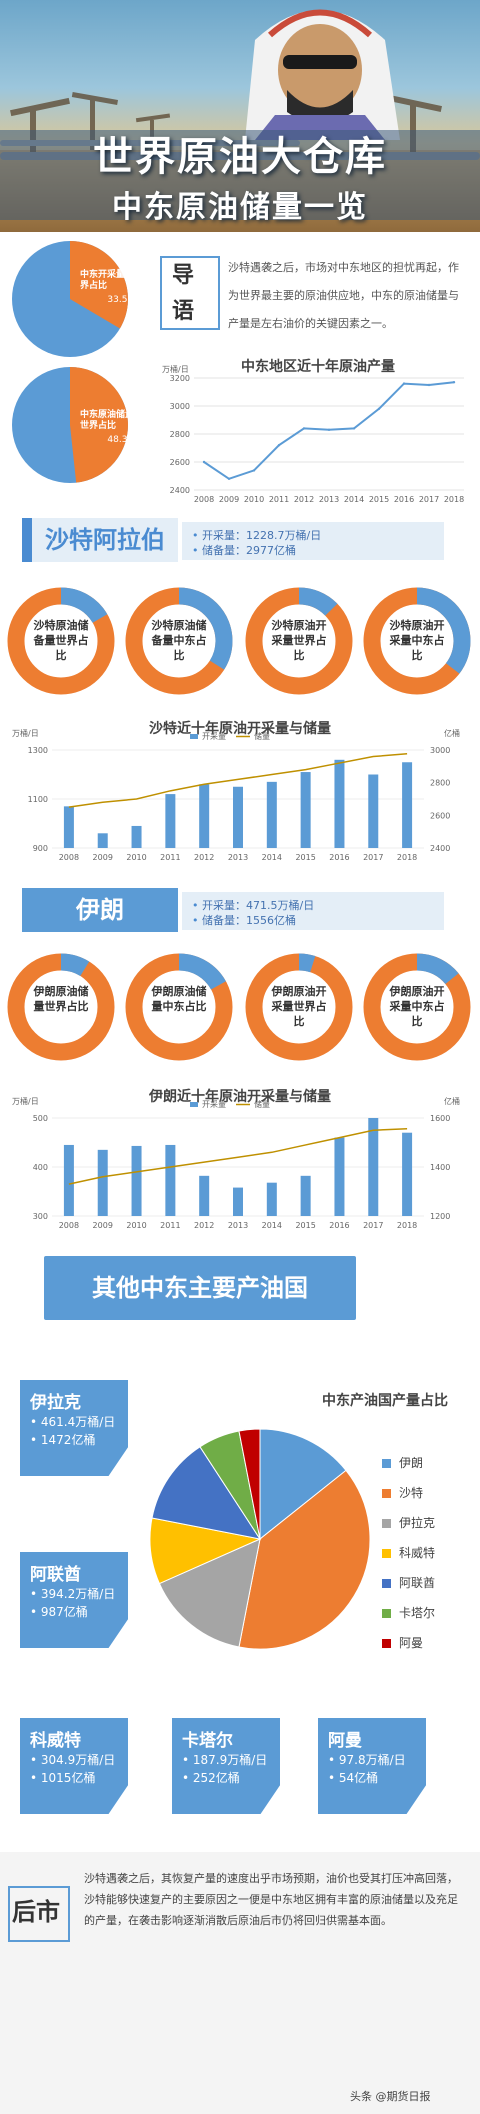  What do you see at coordinates (240, 116) in the screenshot?
I see `header-banner: 世界原油大仓库 中东原油储量一览` at bounding box center [240, 116].